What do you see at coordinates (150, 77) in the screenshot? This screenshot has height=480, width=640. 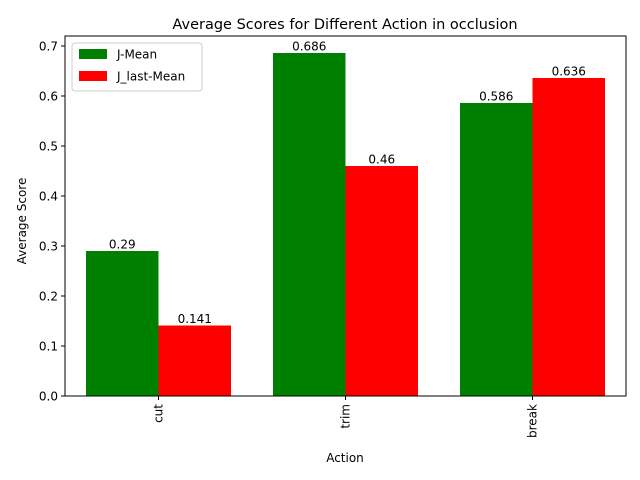 I see `legend-label-j-last-mean: J_last-Mean` at bounding box center [150, 77].